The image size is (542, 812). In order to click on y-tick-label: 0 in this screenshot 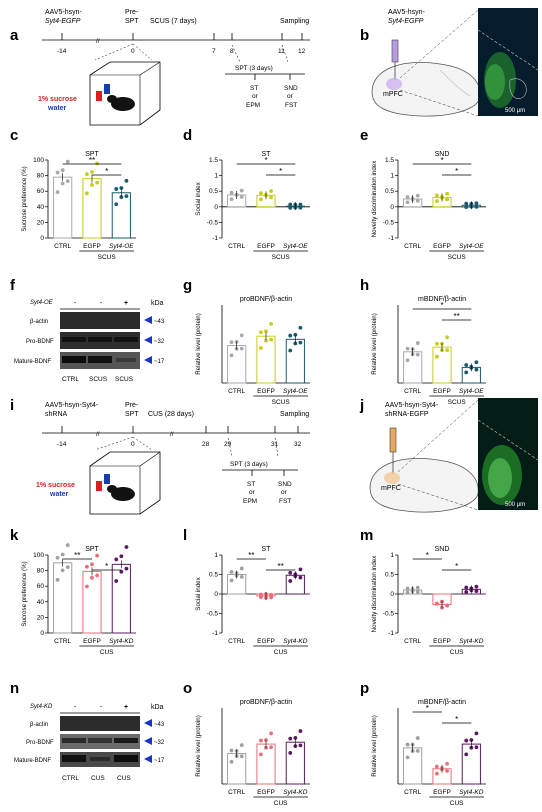, I will do `click(216, 207)`.